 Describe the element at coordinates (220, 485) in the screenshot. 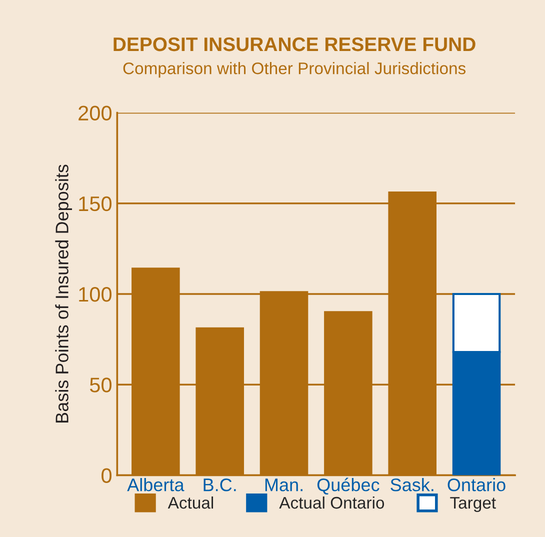

I see `x-tick-label: B.C.` at that location.